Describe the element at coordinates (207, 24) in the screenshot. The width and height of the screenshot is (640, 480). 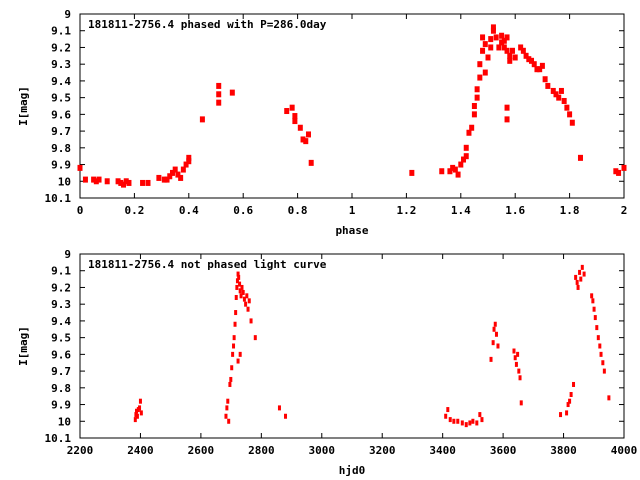
I see `chart-title: 181811-2756.4 phased with P=286.0day` at that location.